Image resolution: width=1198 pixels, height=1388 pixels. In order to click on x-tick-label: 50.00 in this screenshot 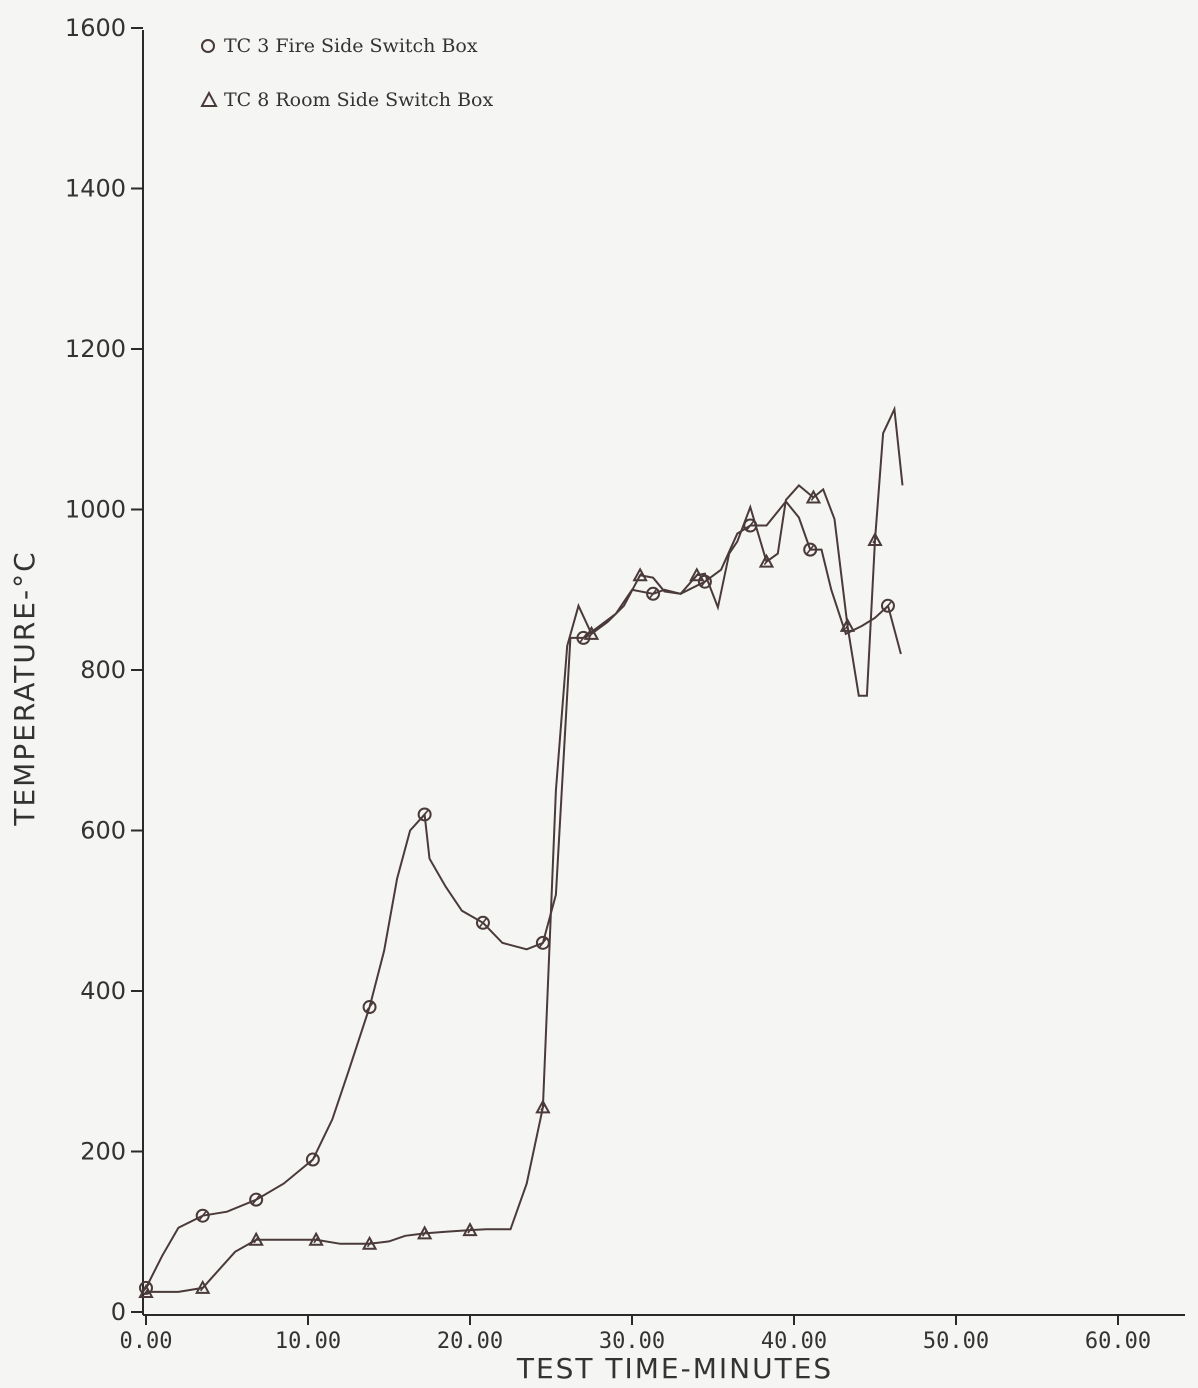, I will do `click(956, 1341)`.